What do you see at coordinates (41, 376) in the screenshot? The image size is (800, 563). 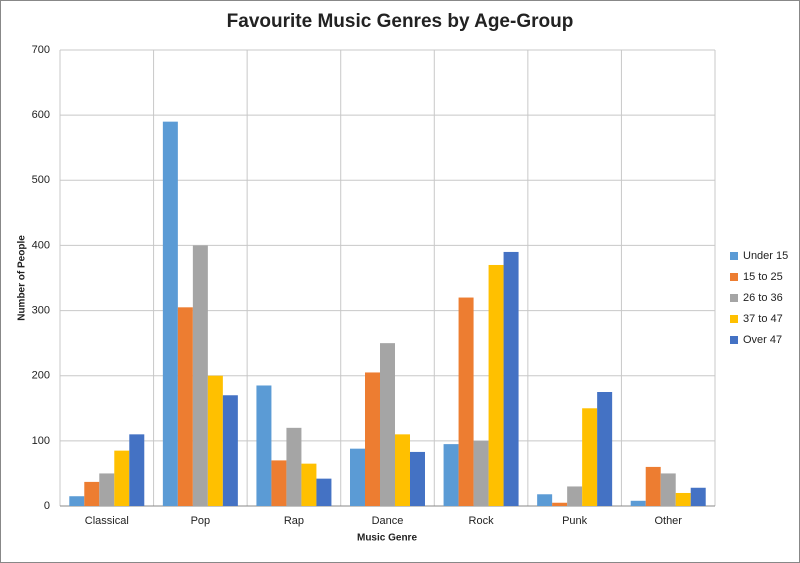 I see `y-tick-label: 200` at bounding box center [41, 376].